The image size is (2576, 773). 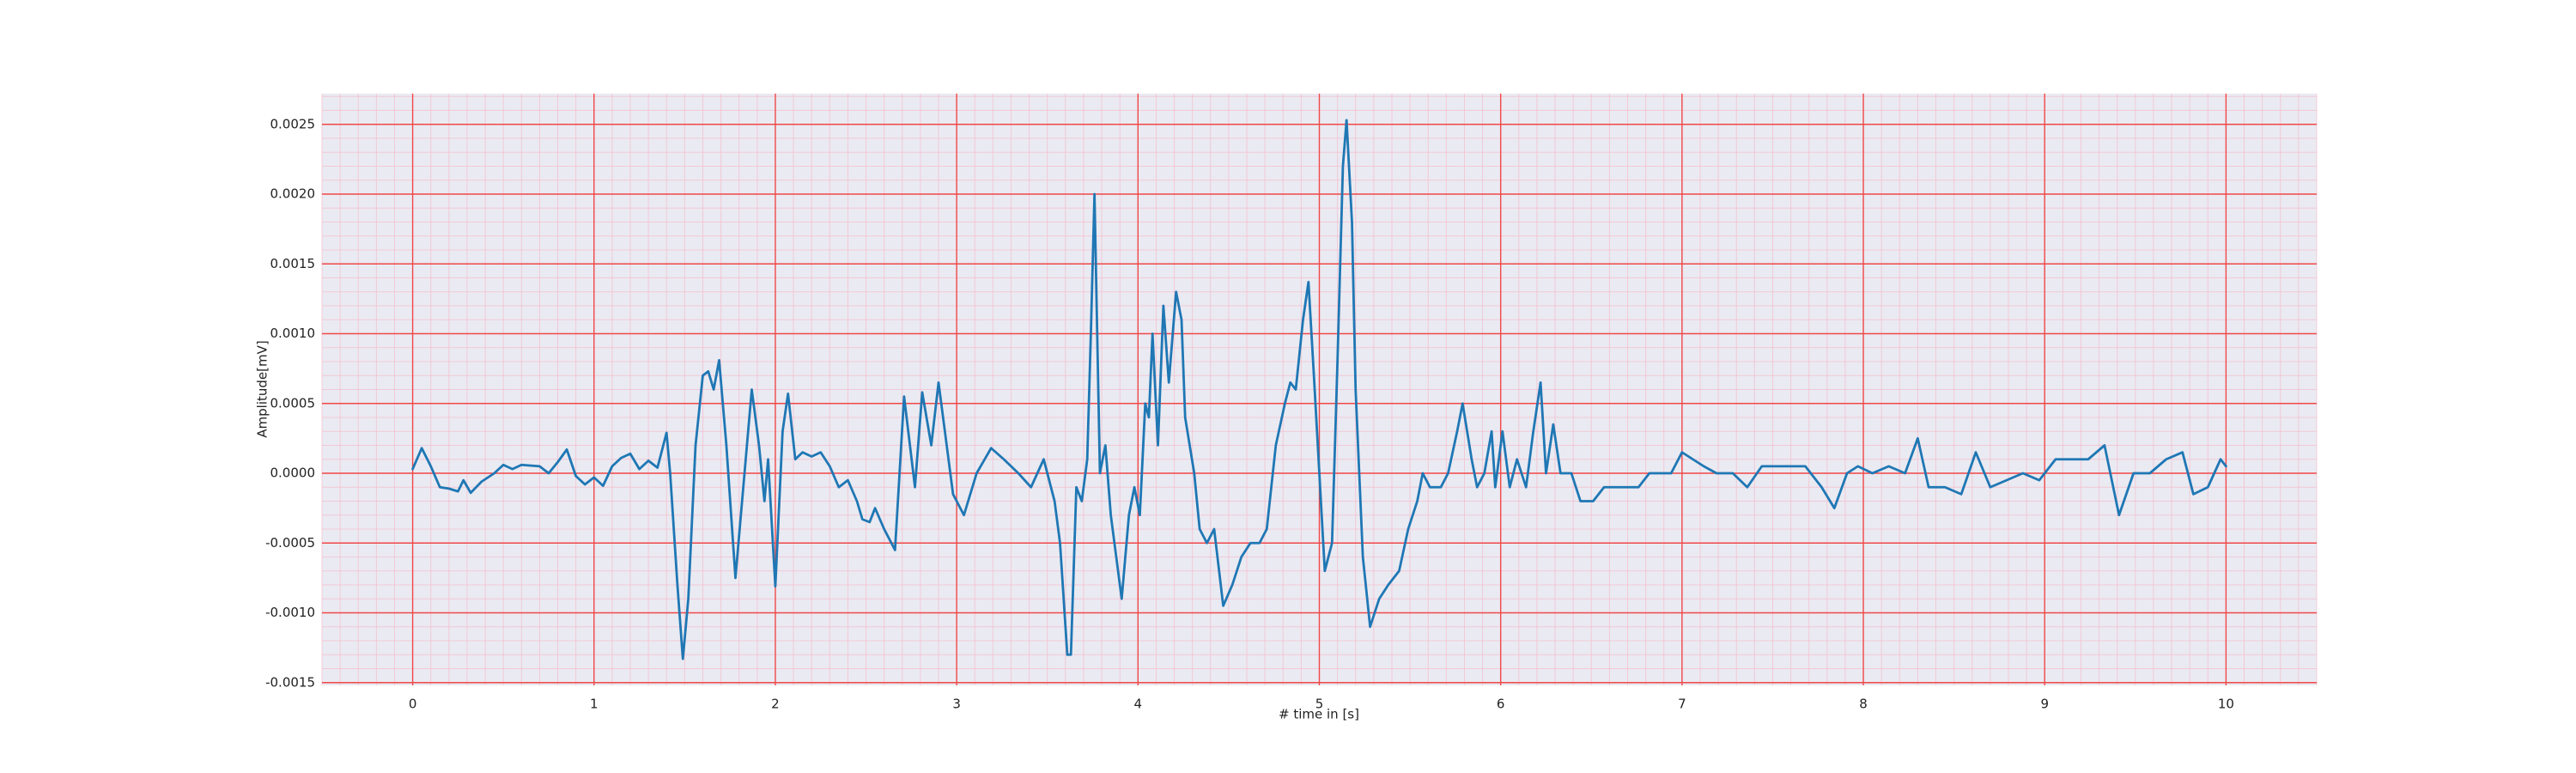 I want to click on x-tick-label: 1, so click(x=594, y=704).